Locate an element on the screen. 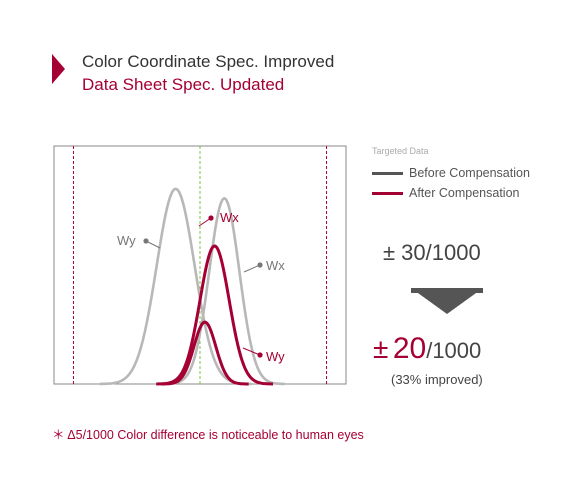  spec-after-value: ± 20/1000 is located at coordinates (427, 349).